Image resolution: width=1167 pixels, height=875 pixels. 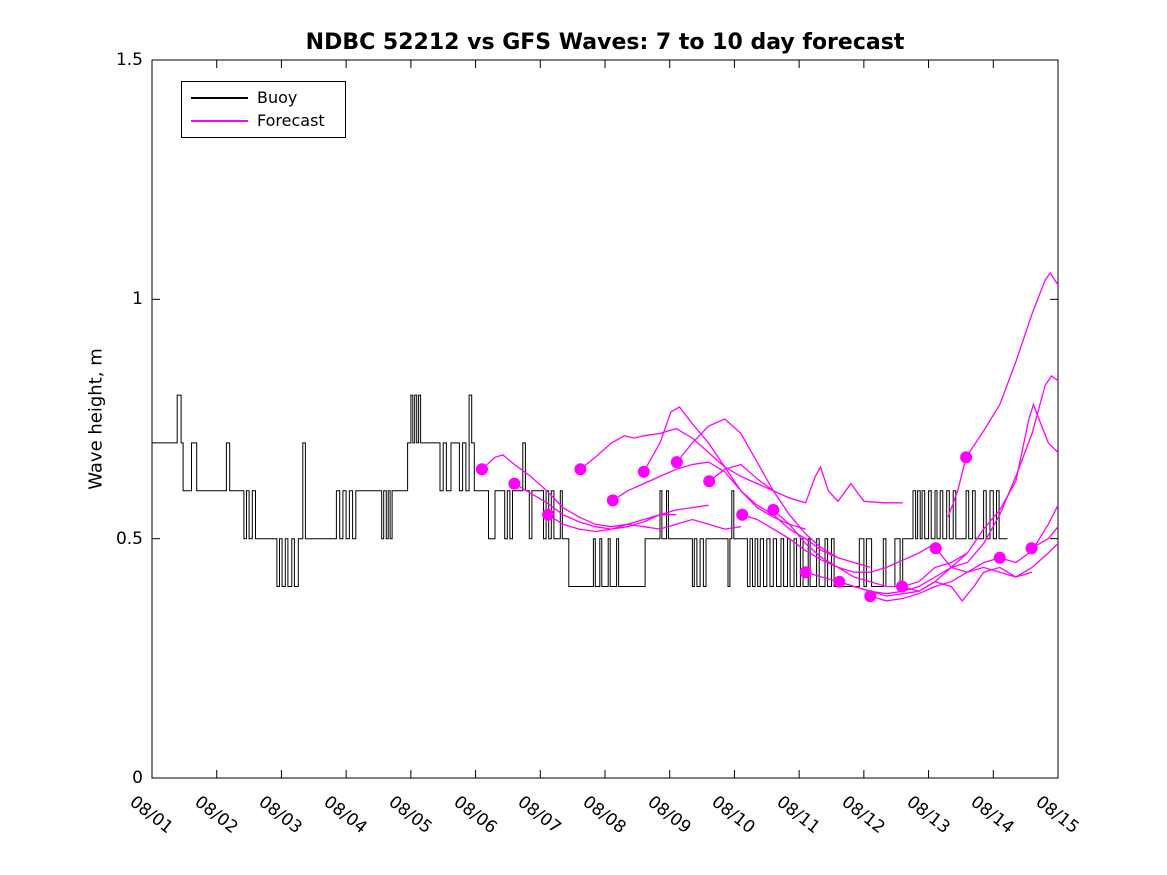 I want to click on legend-item-buoy: Buoy, so click(x=263, y=97).